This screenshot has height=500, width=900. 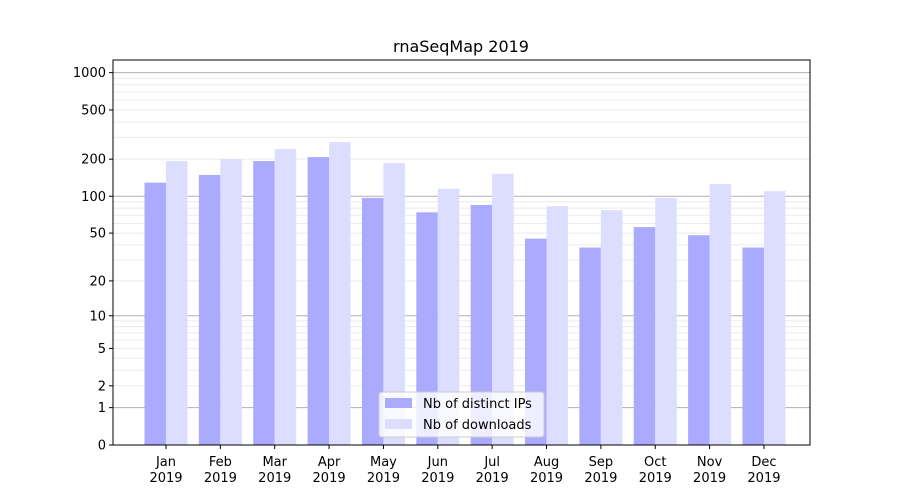 I want to click on y-tick-label: 20, so click(x=97, y=281).